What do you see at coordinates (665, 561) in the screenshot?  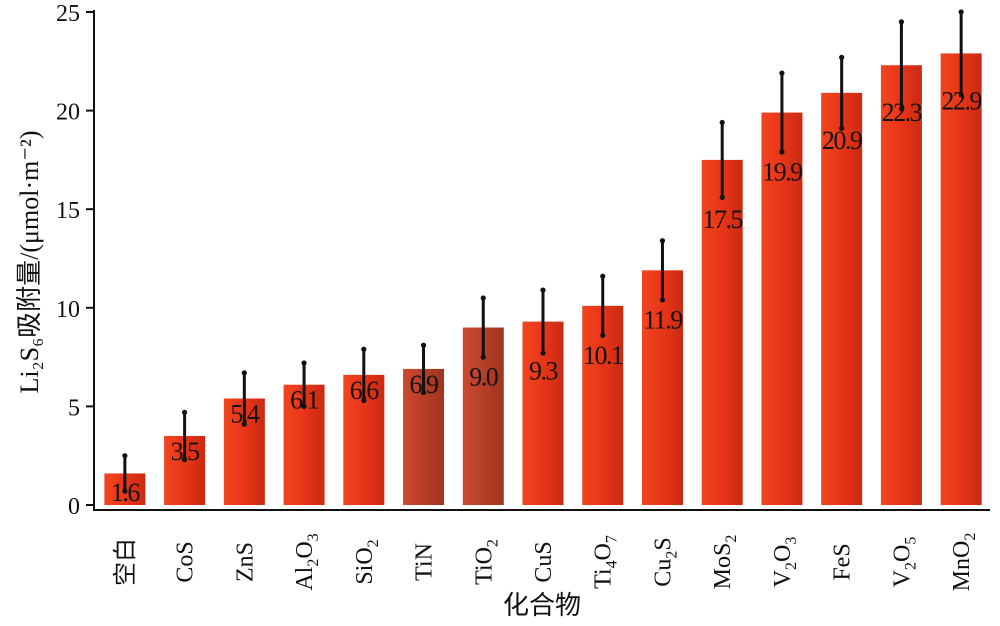 I see `x-category-label: Cu2​S` at bounding box center [665, 561].